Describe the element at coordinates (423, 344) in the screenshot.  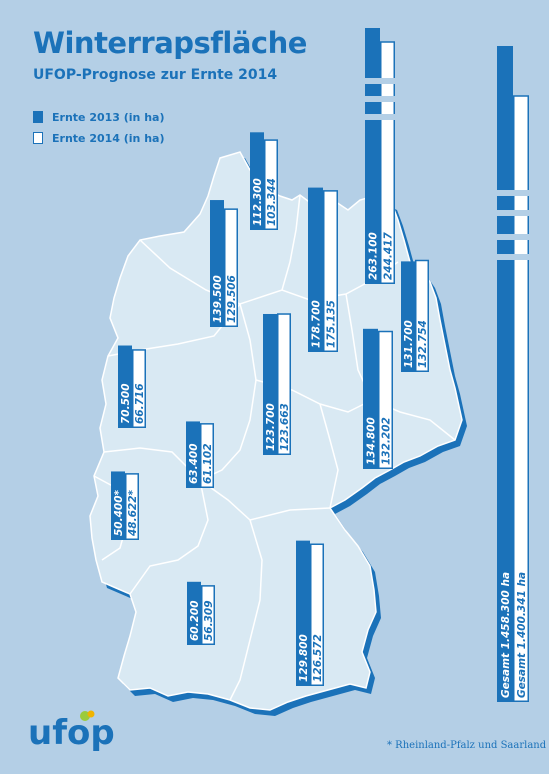
I see `data-label-2014-region-5: 132.754` at that location.